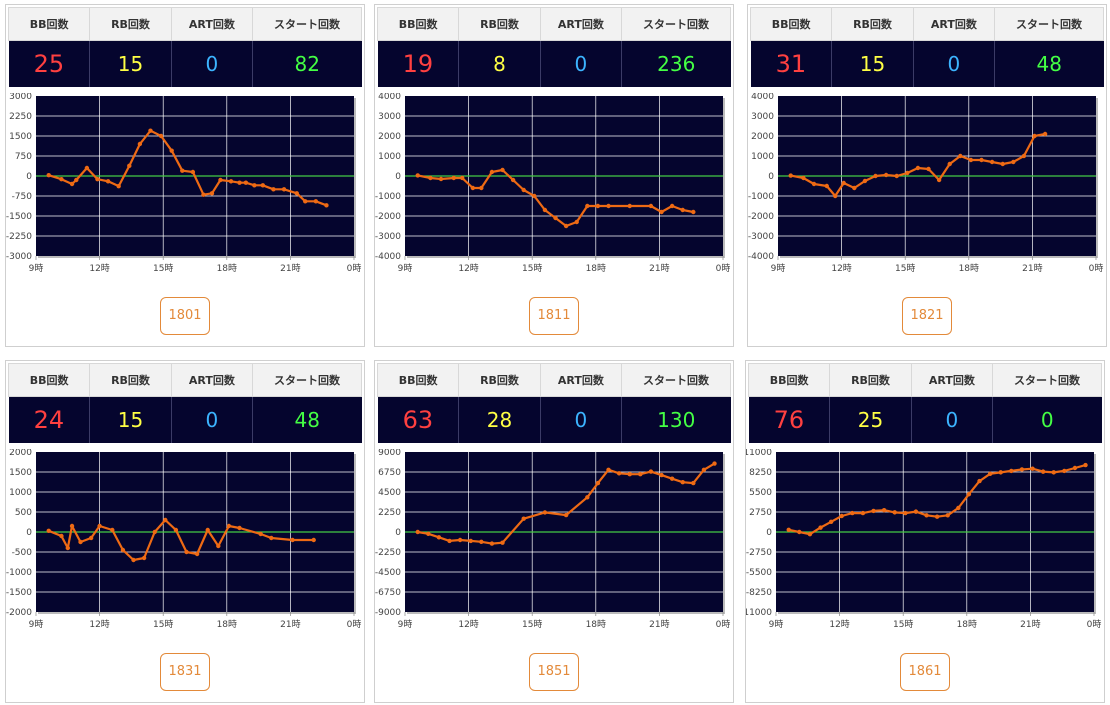 The width and height of the screenshot is (1110, 705). Describe the element at coordinates (184, 403) in the screenshot. I see `stats-table: BB回数 RB回数 ART回数 スタート回数 24 15 0 48` at that location.